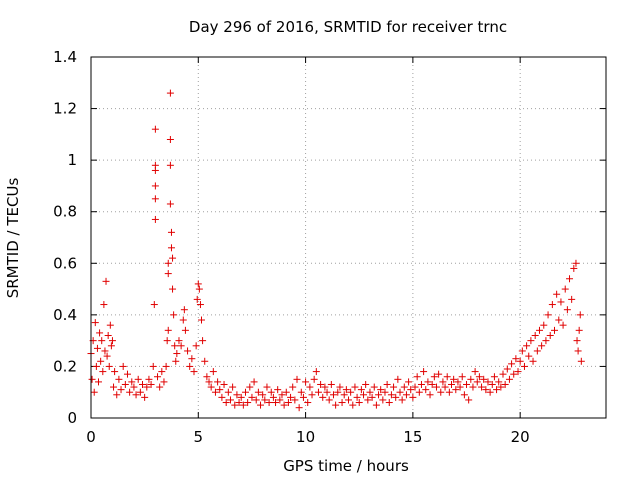 The height and width of the screenshot is (480, 640). I want to click on y-tick-label: 0.2, so click(65, 366).